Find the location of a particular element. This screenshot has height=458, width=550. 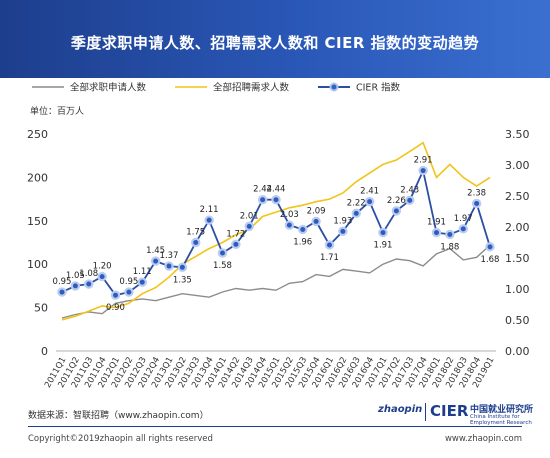

cier-data-label: 1.72 is located at coordinates (235, 234).